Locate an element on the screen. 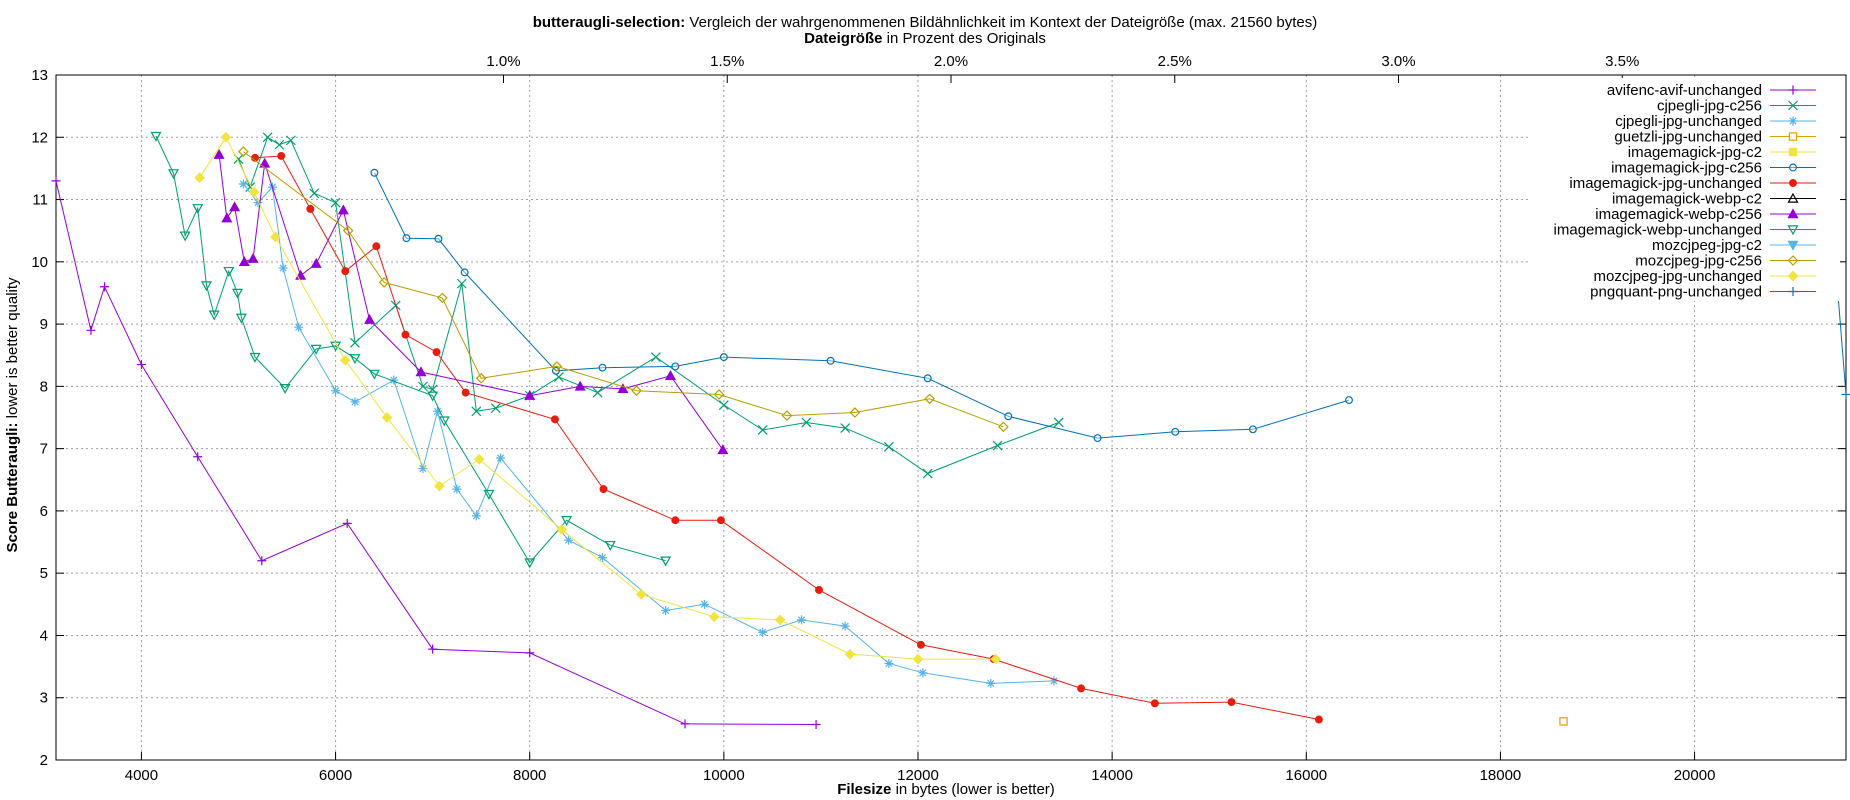 This screenshot has width=1850, height=800. x-tick-label: 20000 is located at coordinates (1695, 775).